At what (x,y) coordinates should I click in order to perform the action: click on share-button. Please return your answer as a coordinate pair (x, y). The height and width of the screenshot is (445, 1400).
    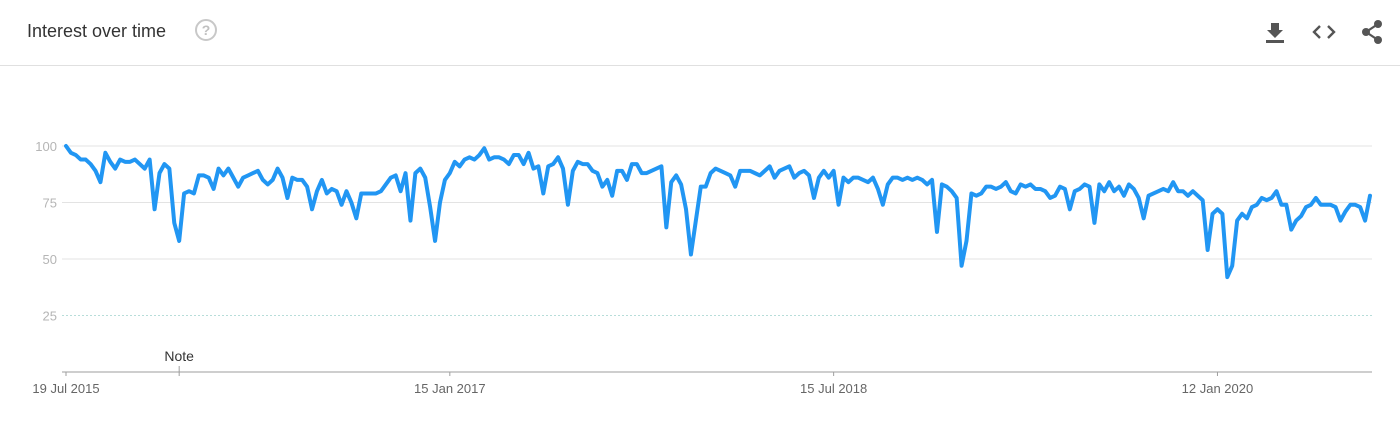
    Looking at the image, I should click on (1374, 33).